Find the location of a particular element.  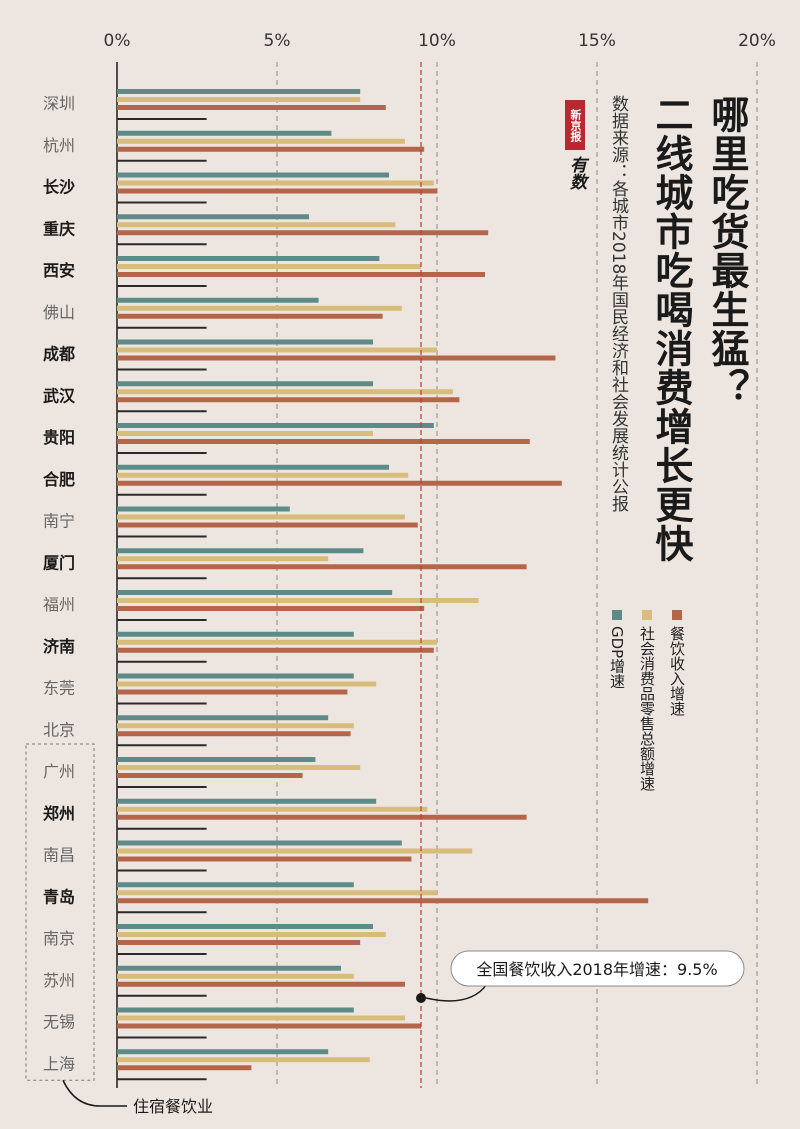

category-label: 青岛 is located at coordinates (59, 896).